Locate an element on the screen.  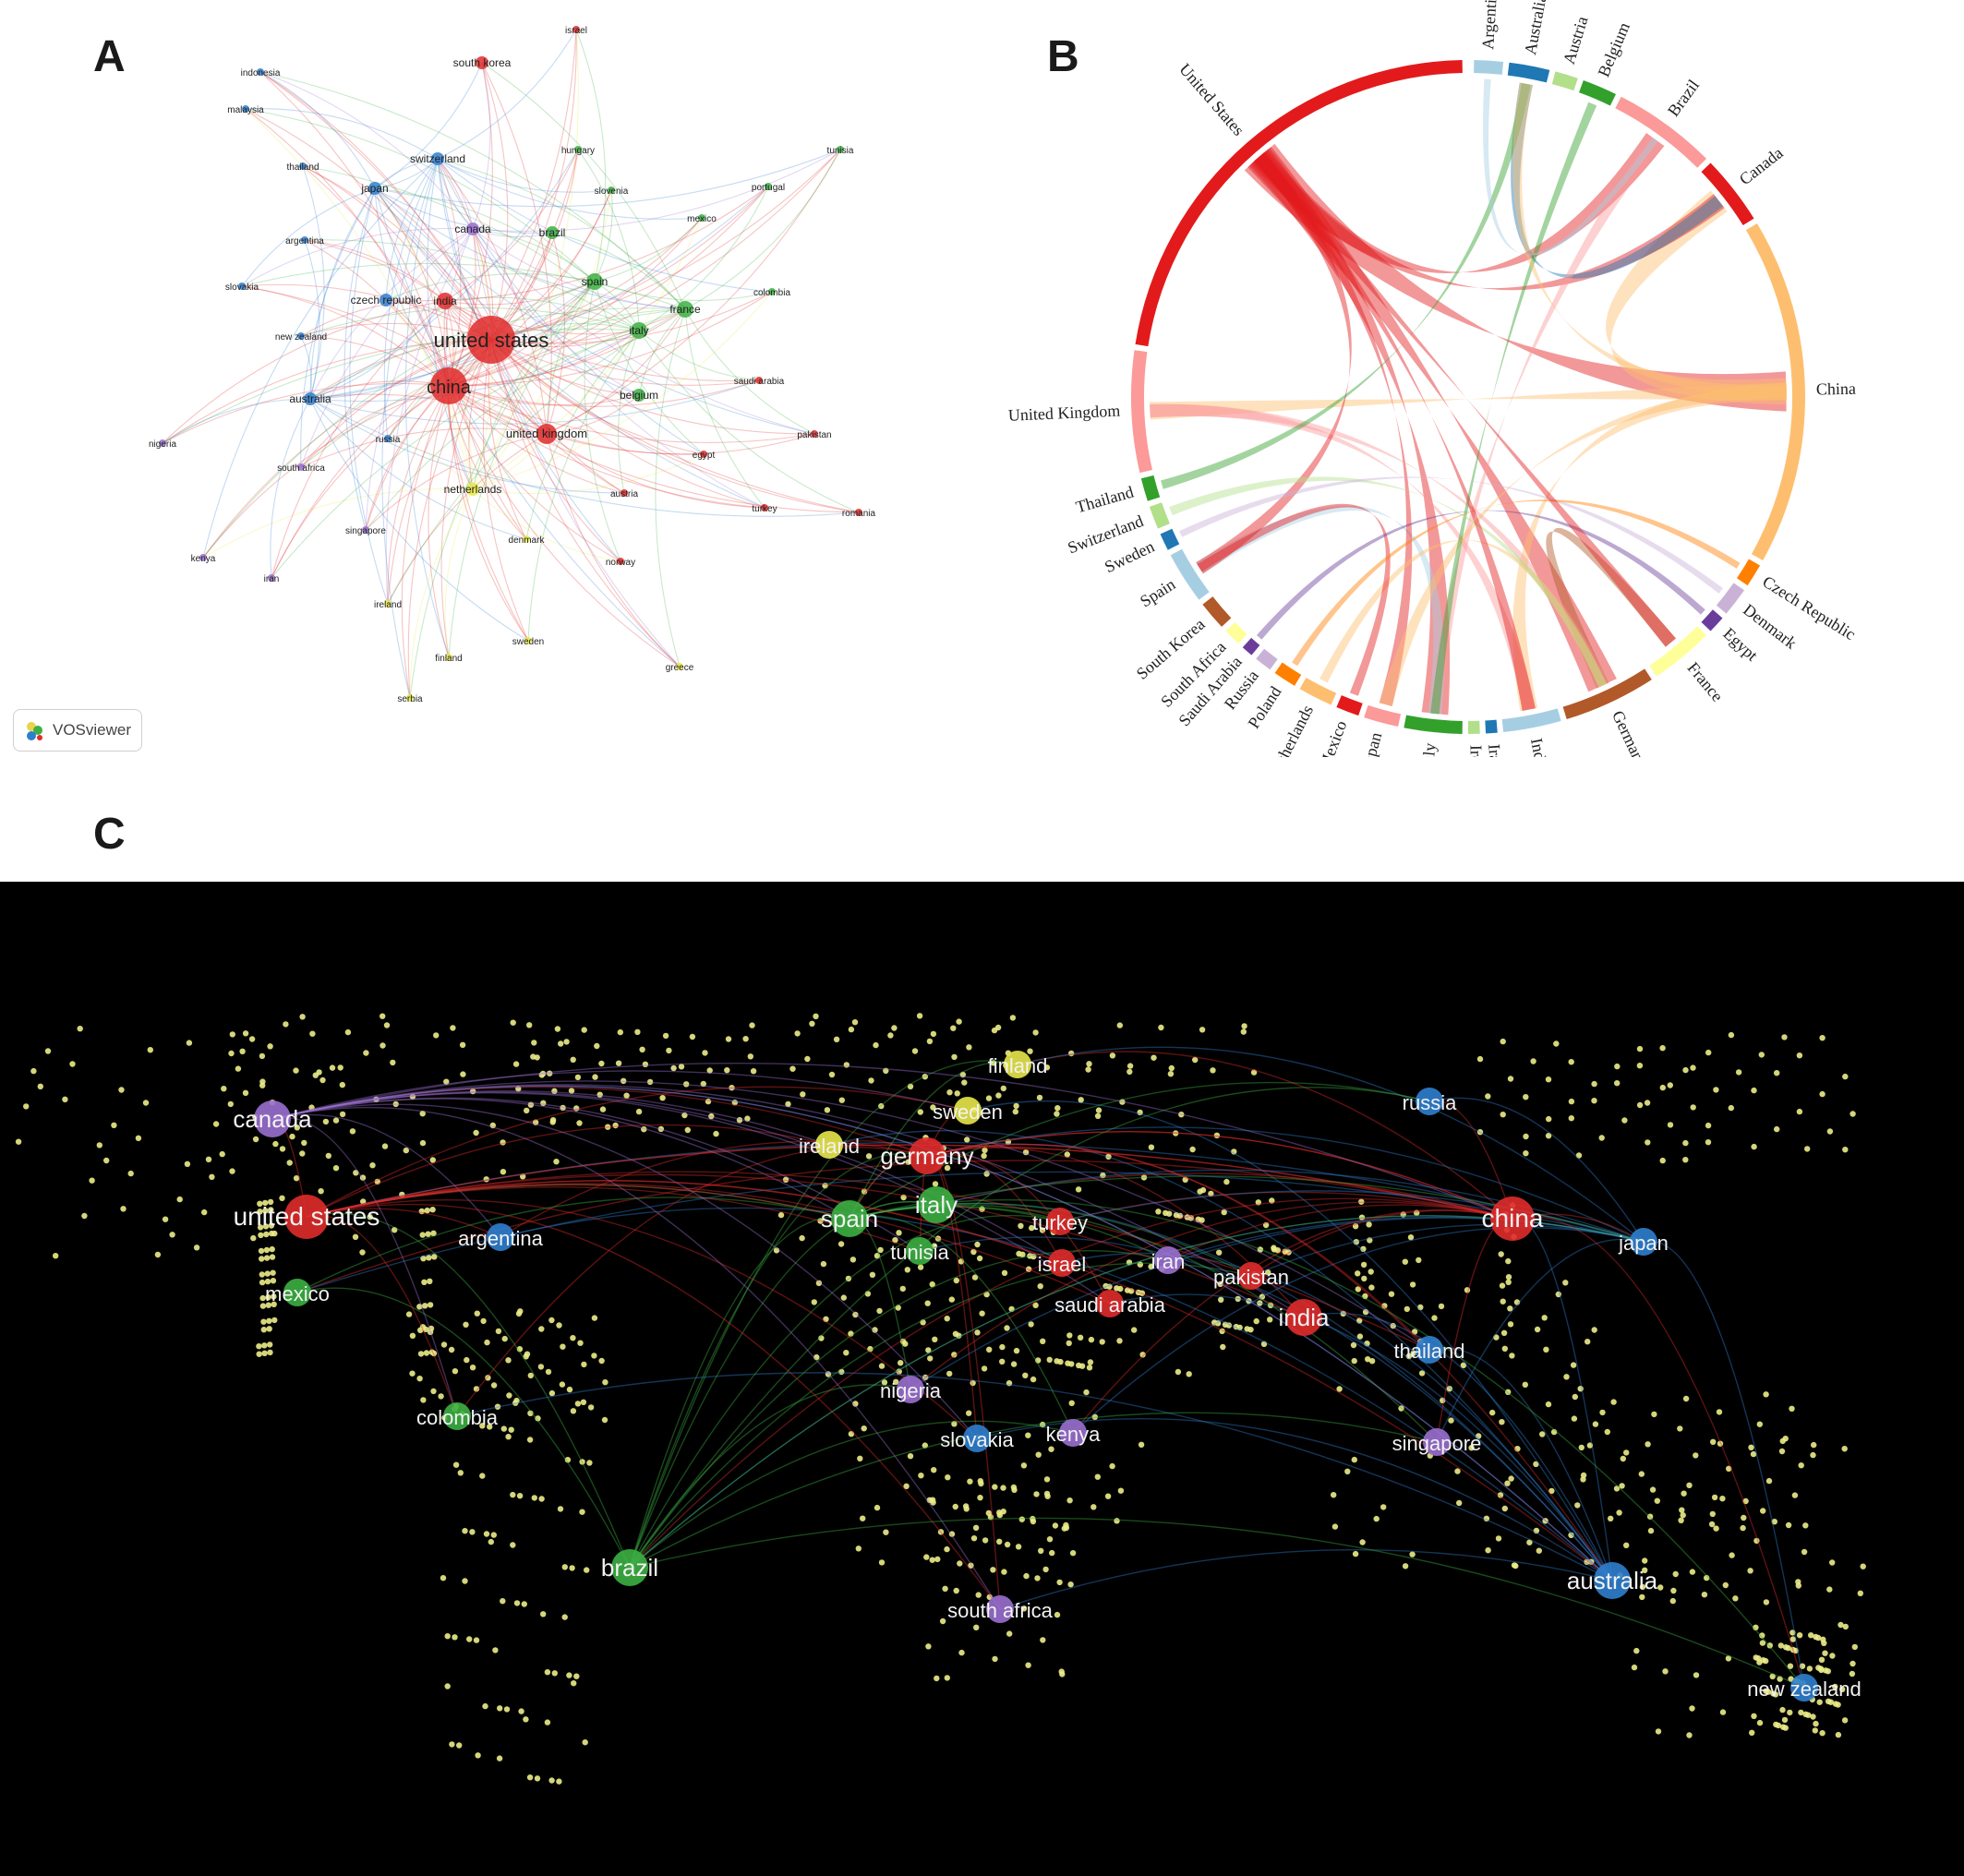
chord-egypt-saudi-arabia is located at coordinates (1480, 575).